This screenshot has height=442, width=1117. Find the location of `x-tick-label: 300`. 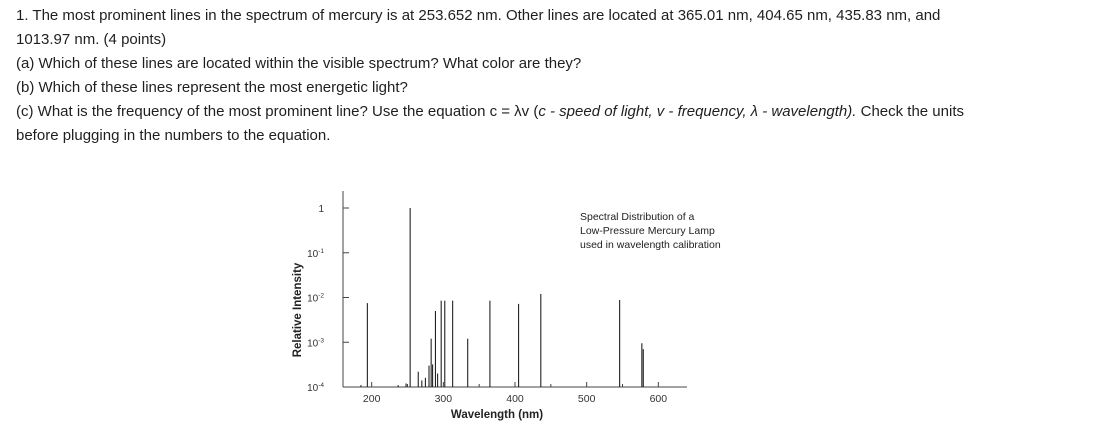

x-tick-label: 300 is located at coordinates (444, 399).